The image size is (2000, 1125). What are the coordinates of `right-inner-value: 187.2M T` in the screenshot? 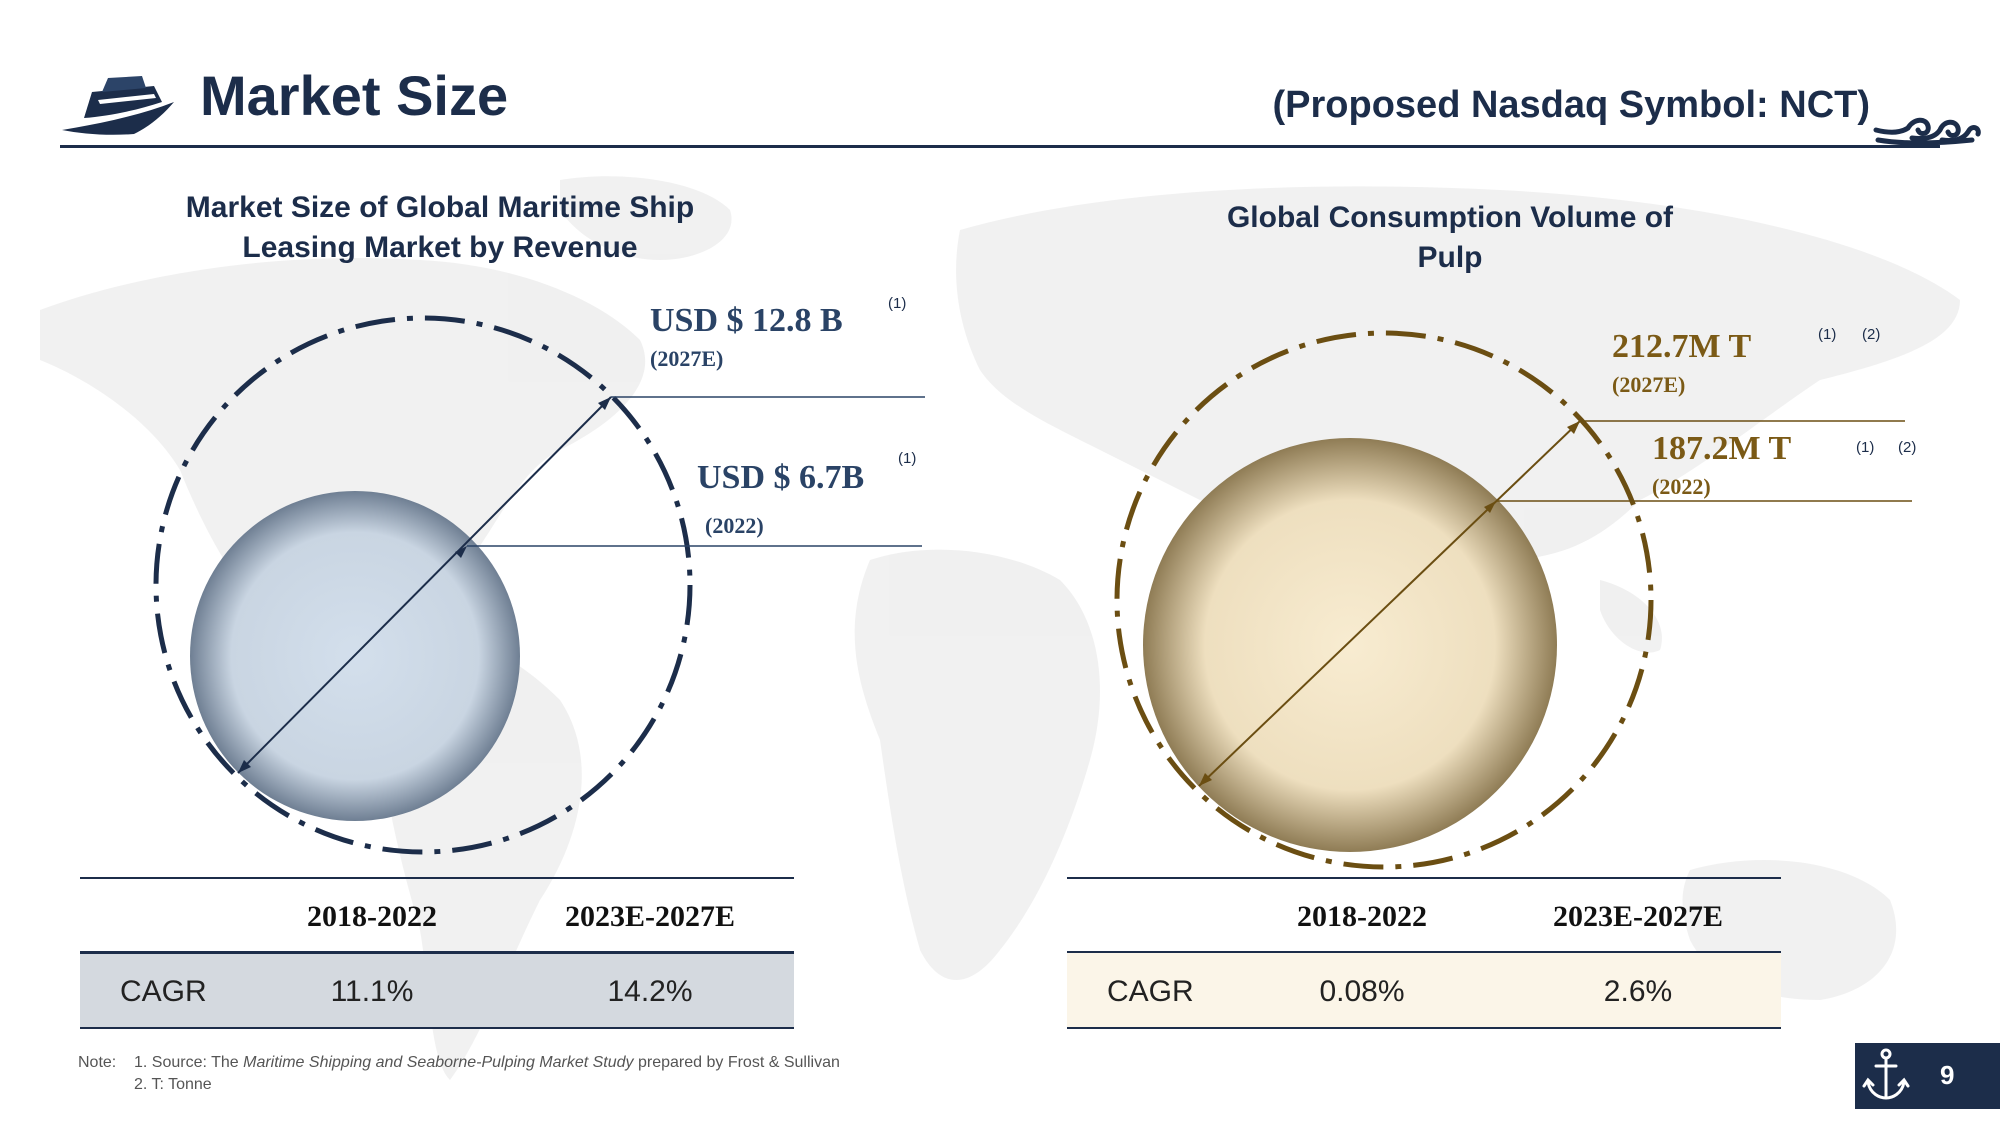 It's located at (1722, 448).